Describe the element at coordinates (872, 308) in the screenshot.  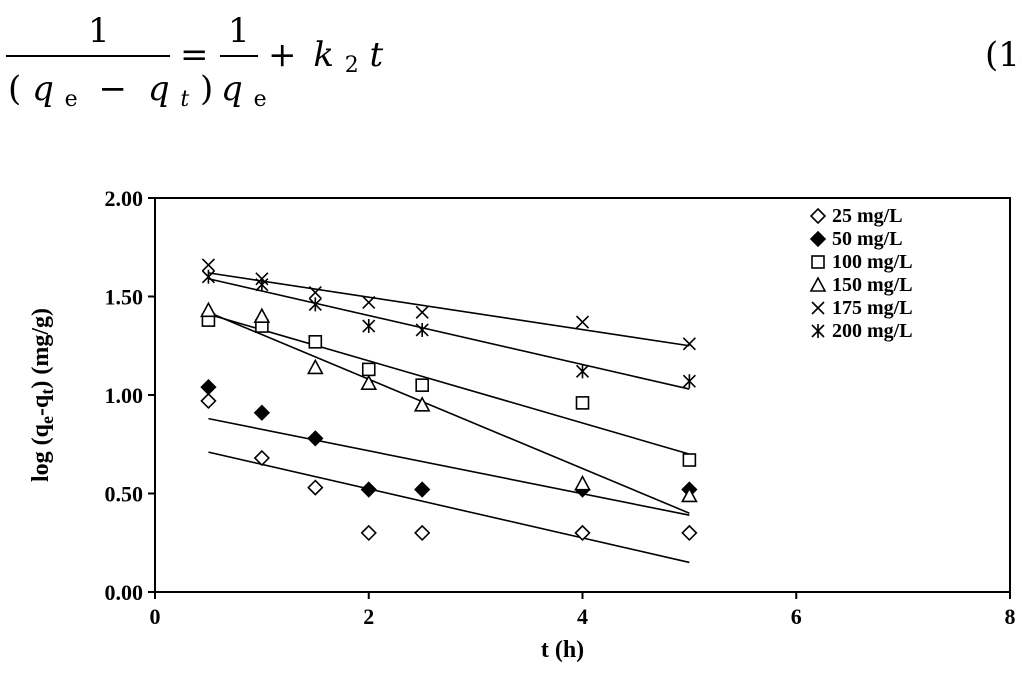
I see `legend-label: 175 mg/L` at that location.